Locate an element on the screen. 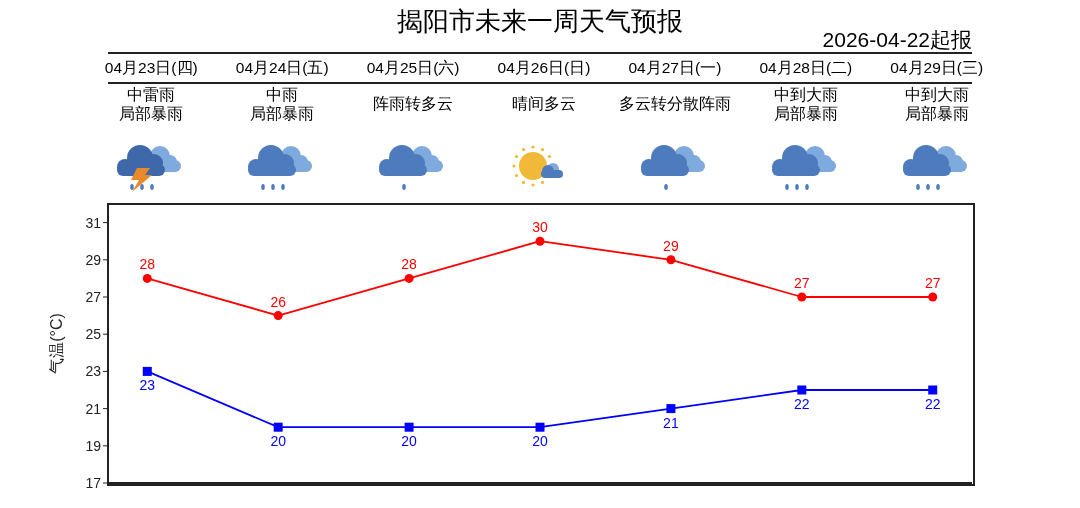 The height and width of the screenshot is (508, 1080). data-label: 26 is located at coordinates (278, 301).